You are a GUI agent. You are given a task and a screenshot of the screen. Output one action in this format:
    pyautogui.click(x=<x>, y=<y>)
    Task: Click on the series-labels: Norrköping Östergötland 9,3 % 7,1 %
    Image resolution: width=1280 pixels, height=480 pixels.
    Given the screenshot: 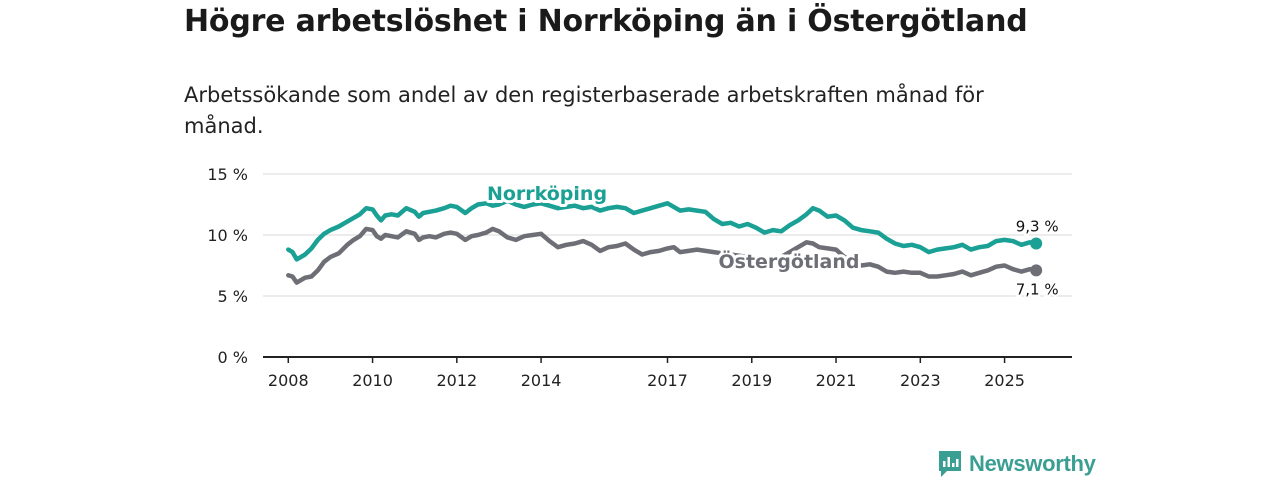 What is the action you would take?
    pyautogui.click(x=772, y=240)
    